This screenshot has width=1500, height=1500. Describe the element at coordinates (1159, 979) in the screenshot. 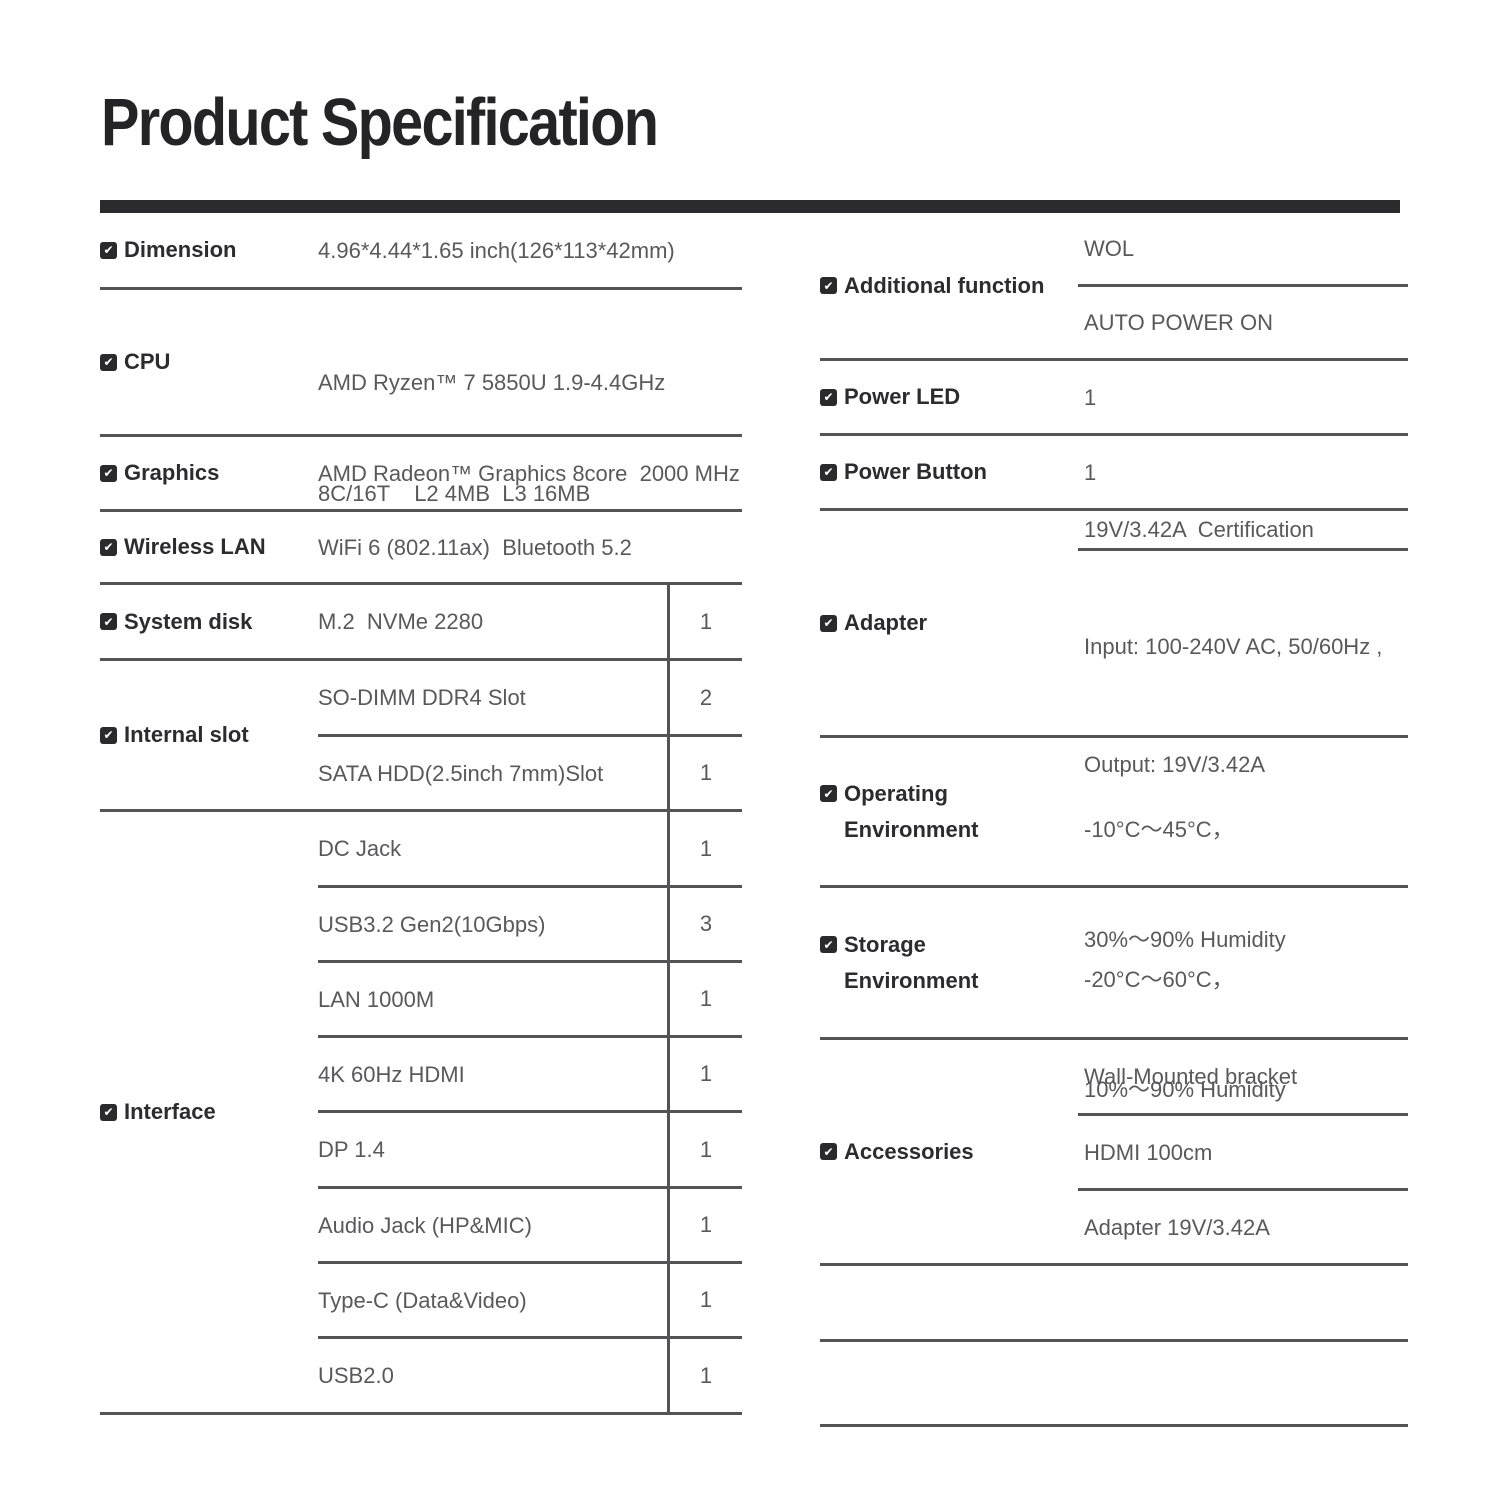

I see `spec-value-line: -20°C～60°C，` at that location.